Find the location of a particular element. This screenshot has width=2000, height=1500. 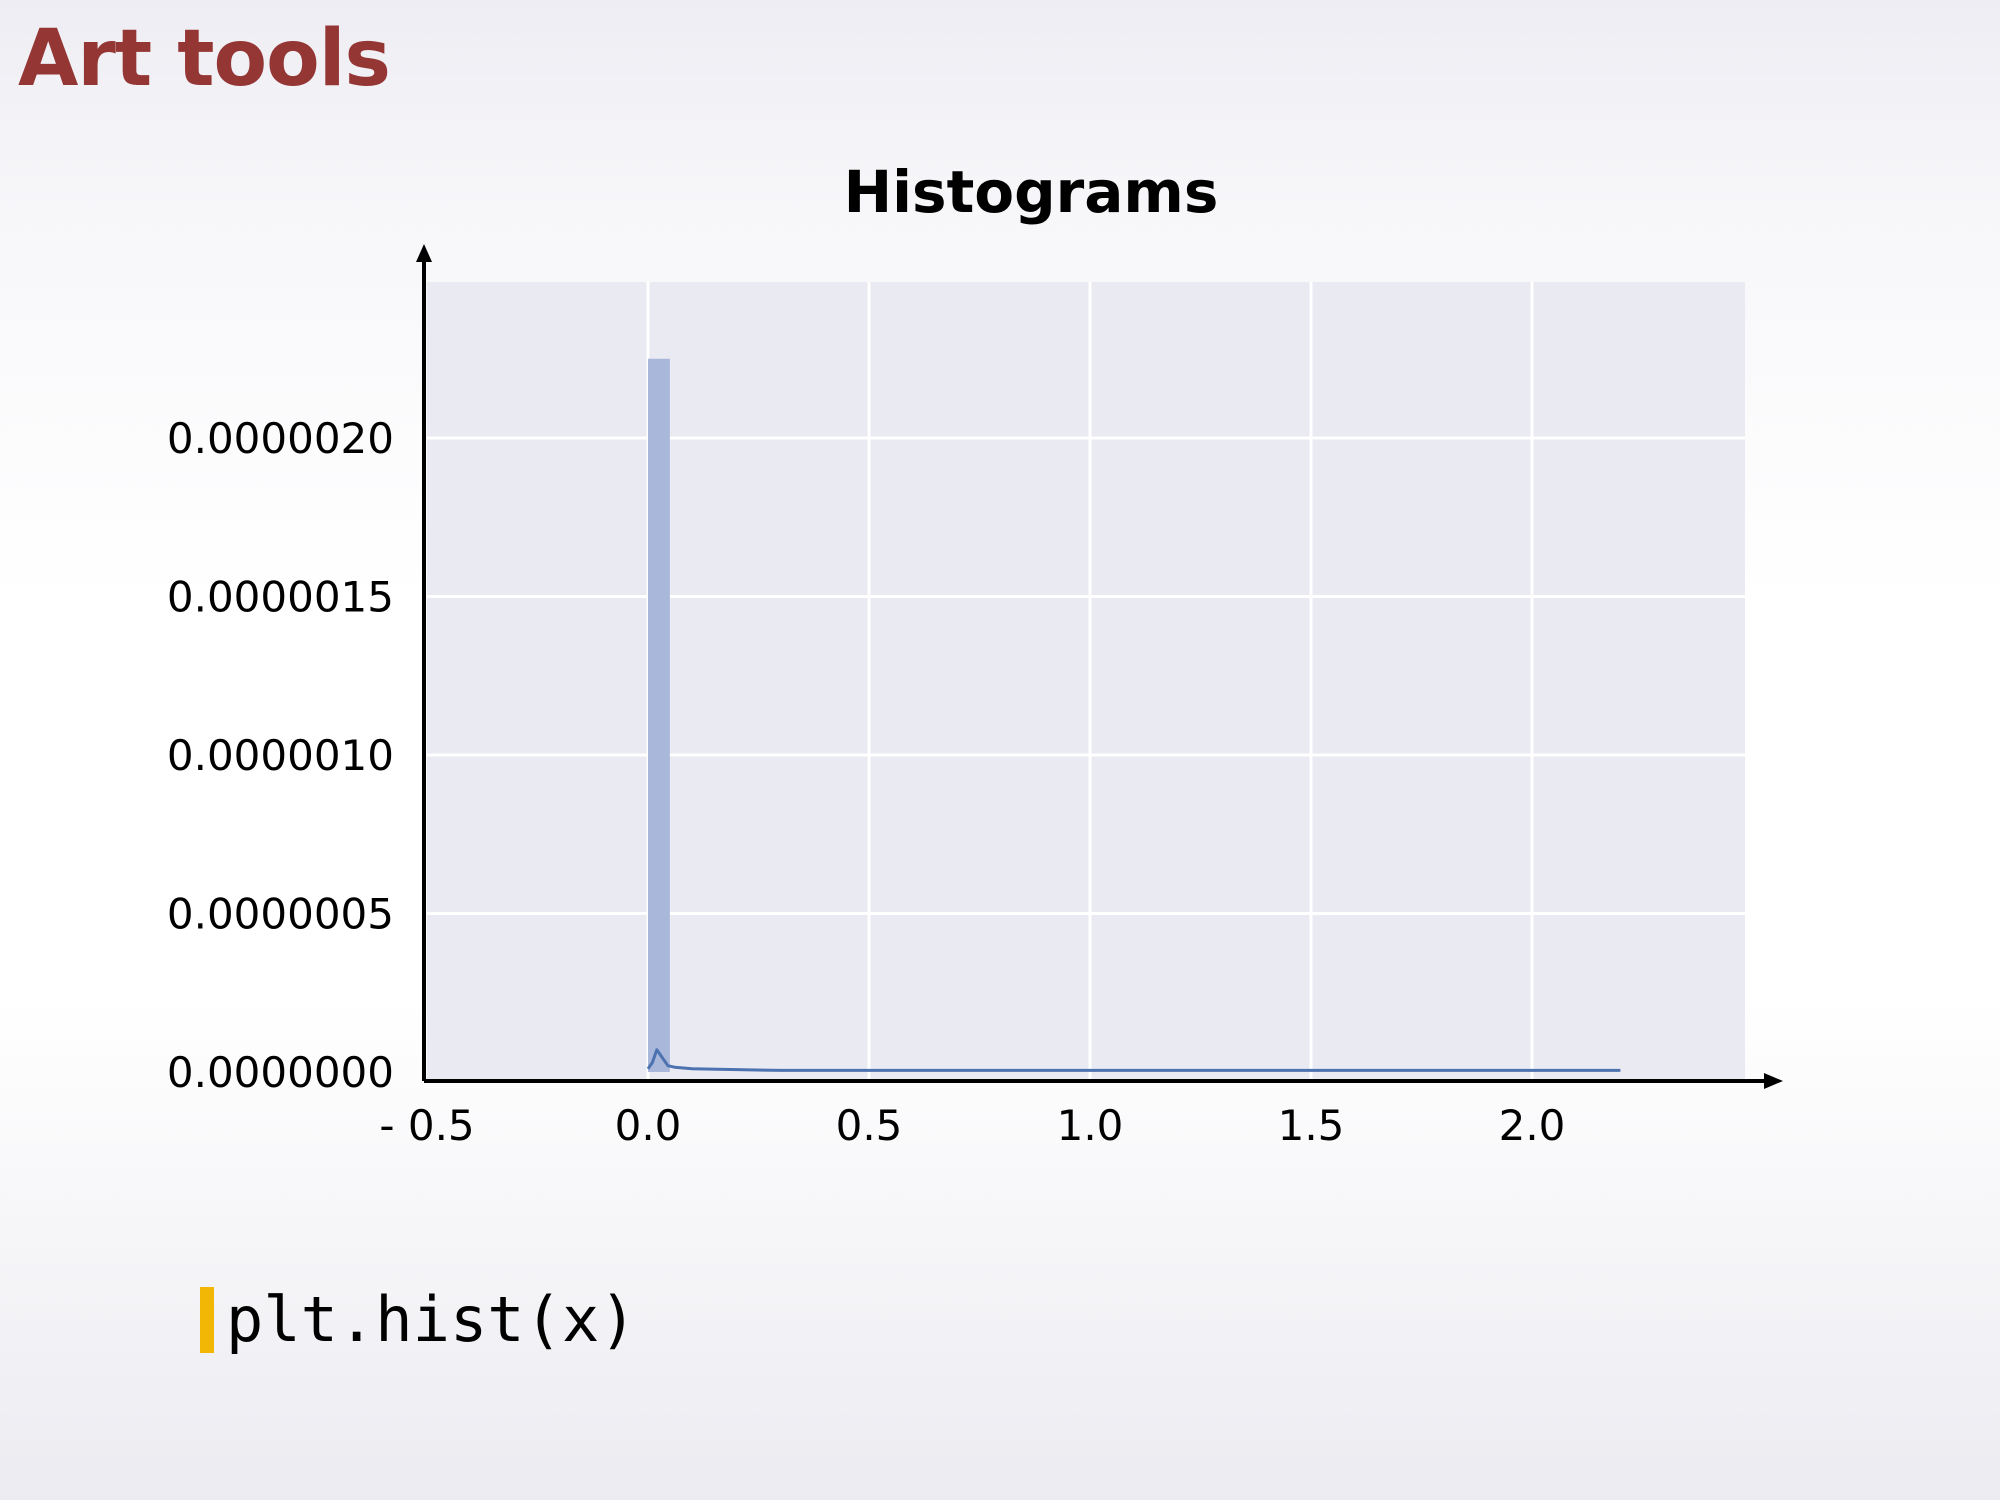

code-text: plt.hist(x) is located at coordinates (431, 1319).